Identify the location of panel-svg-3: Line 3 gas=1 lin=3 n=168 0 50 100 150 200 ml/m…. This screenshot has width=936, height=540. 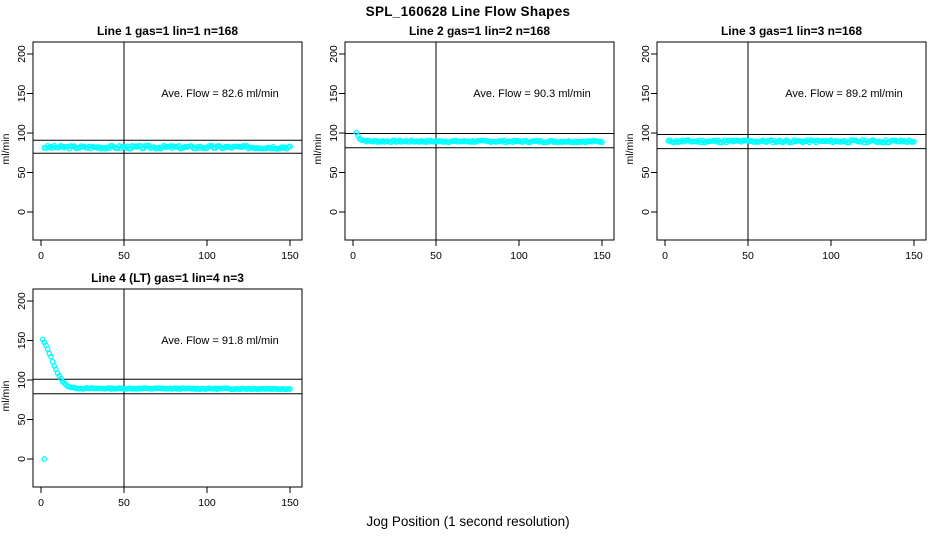
(775, 143).